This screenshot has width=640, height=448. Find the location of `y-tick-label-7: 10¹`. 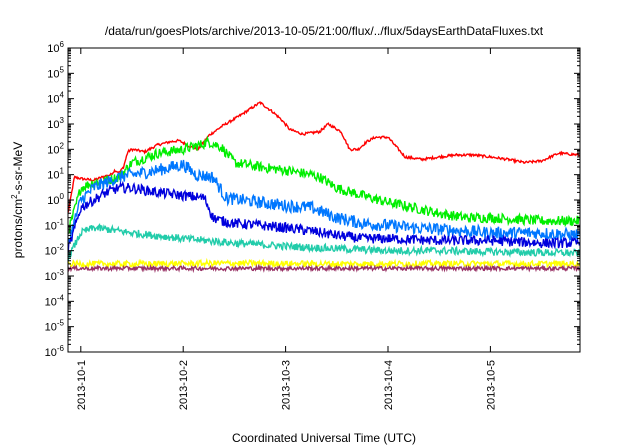

y-tick-label-7: 10¹ is located at coordinates (55, 174).